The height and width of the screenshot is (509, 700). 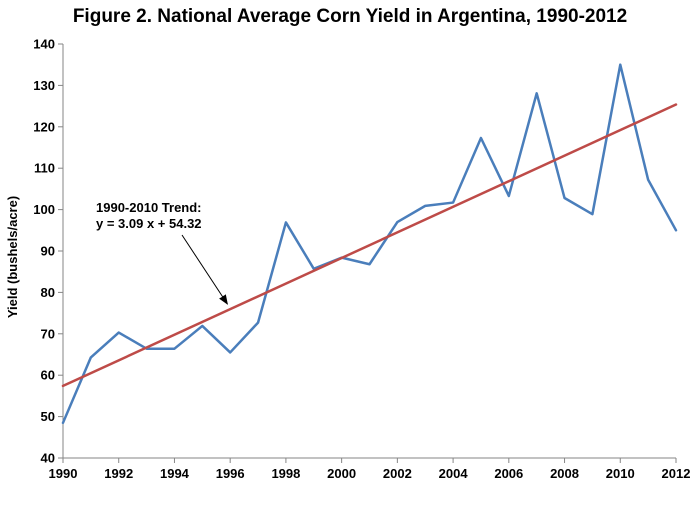 What do you see at coordinates (564, 473) in the screenshot?
I see `x-tick-label: 2008` at bounding box center [564, 473].